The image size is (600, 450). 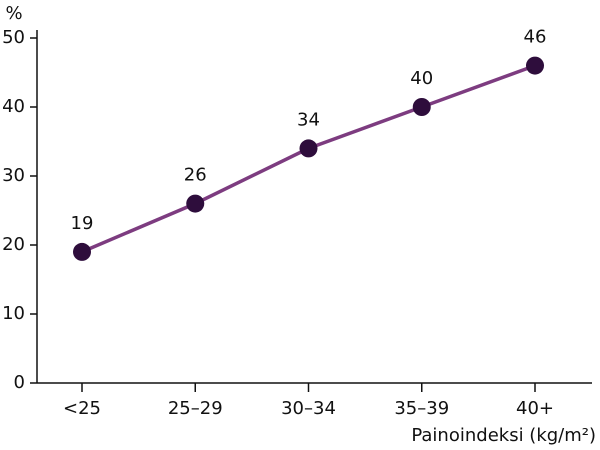 I want to click on y-tick-label: 10, so click(x=13, y=313).